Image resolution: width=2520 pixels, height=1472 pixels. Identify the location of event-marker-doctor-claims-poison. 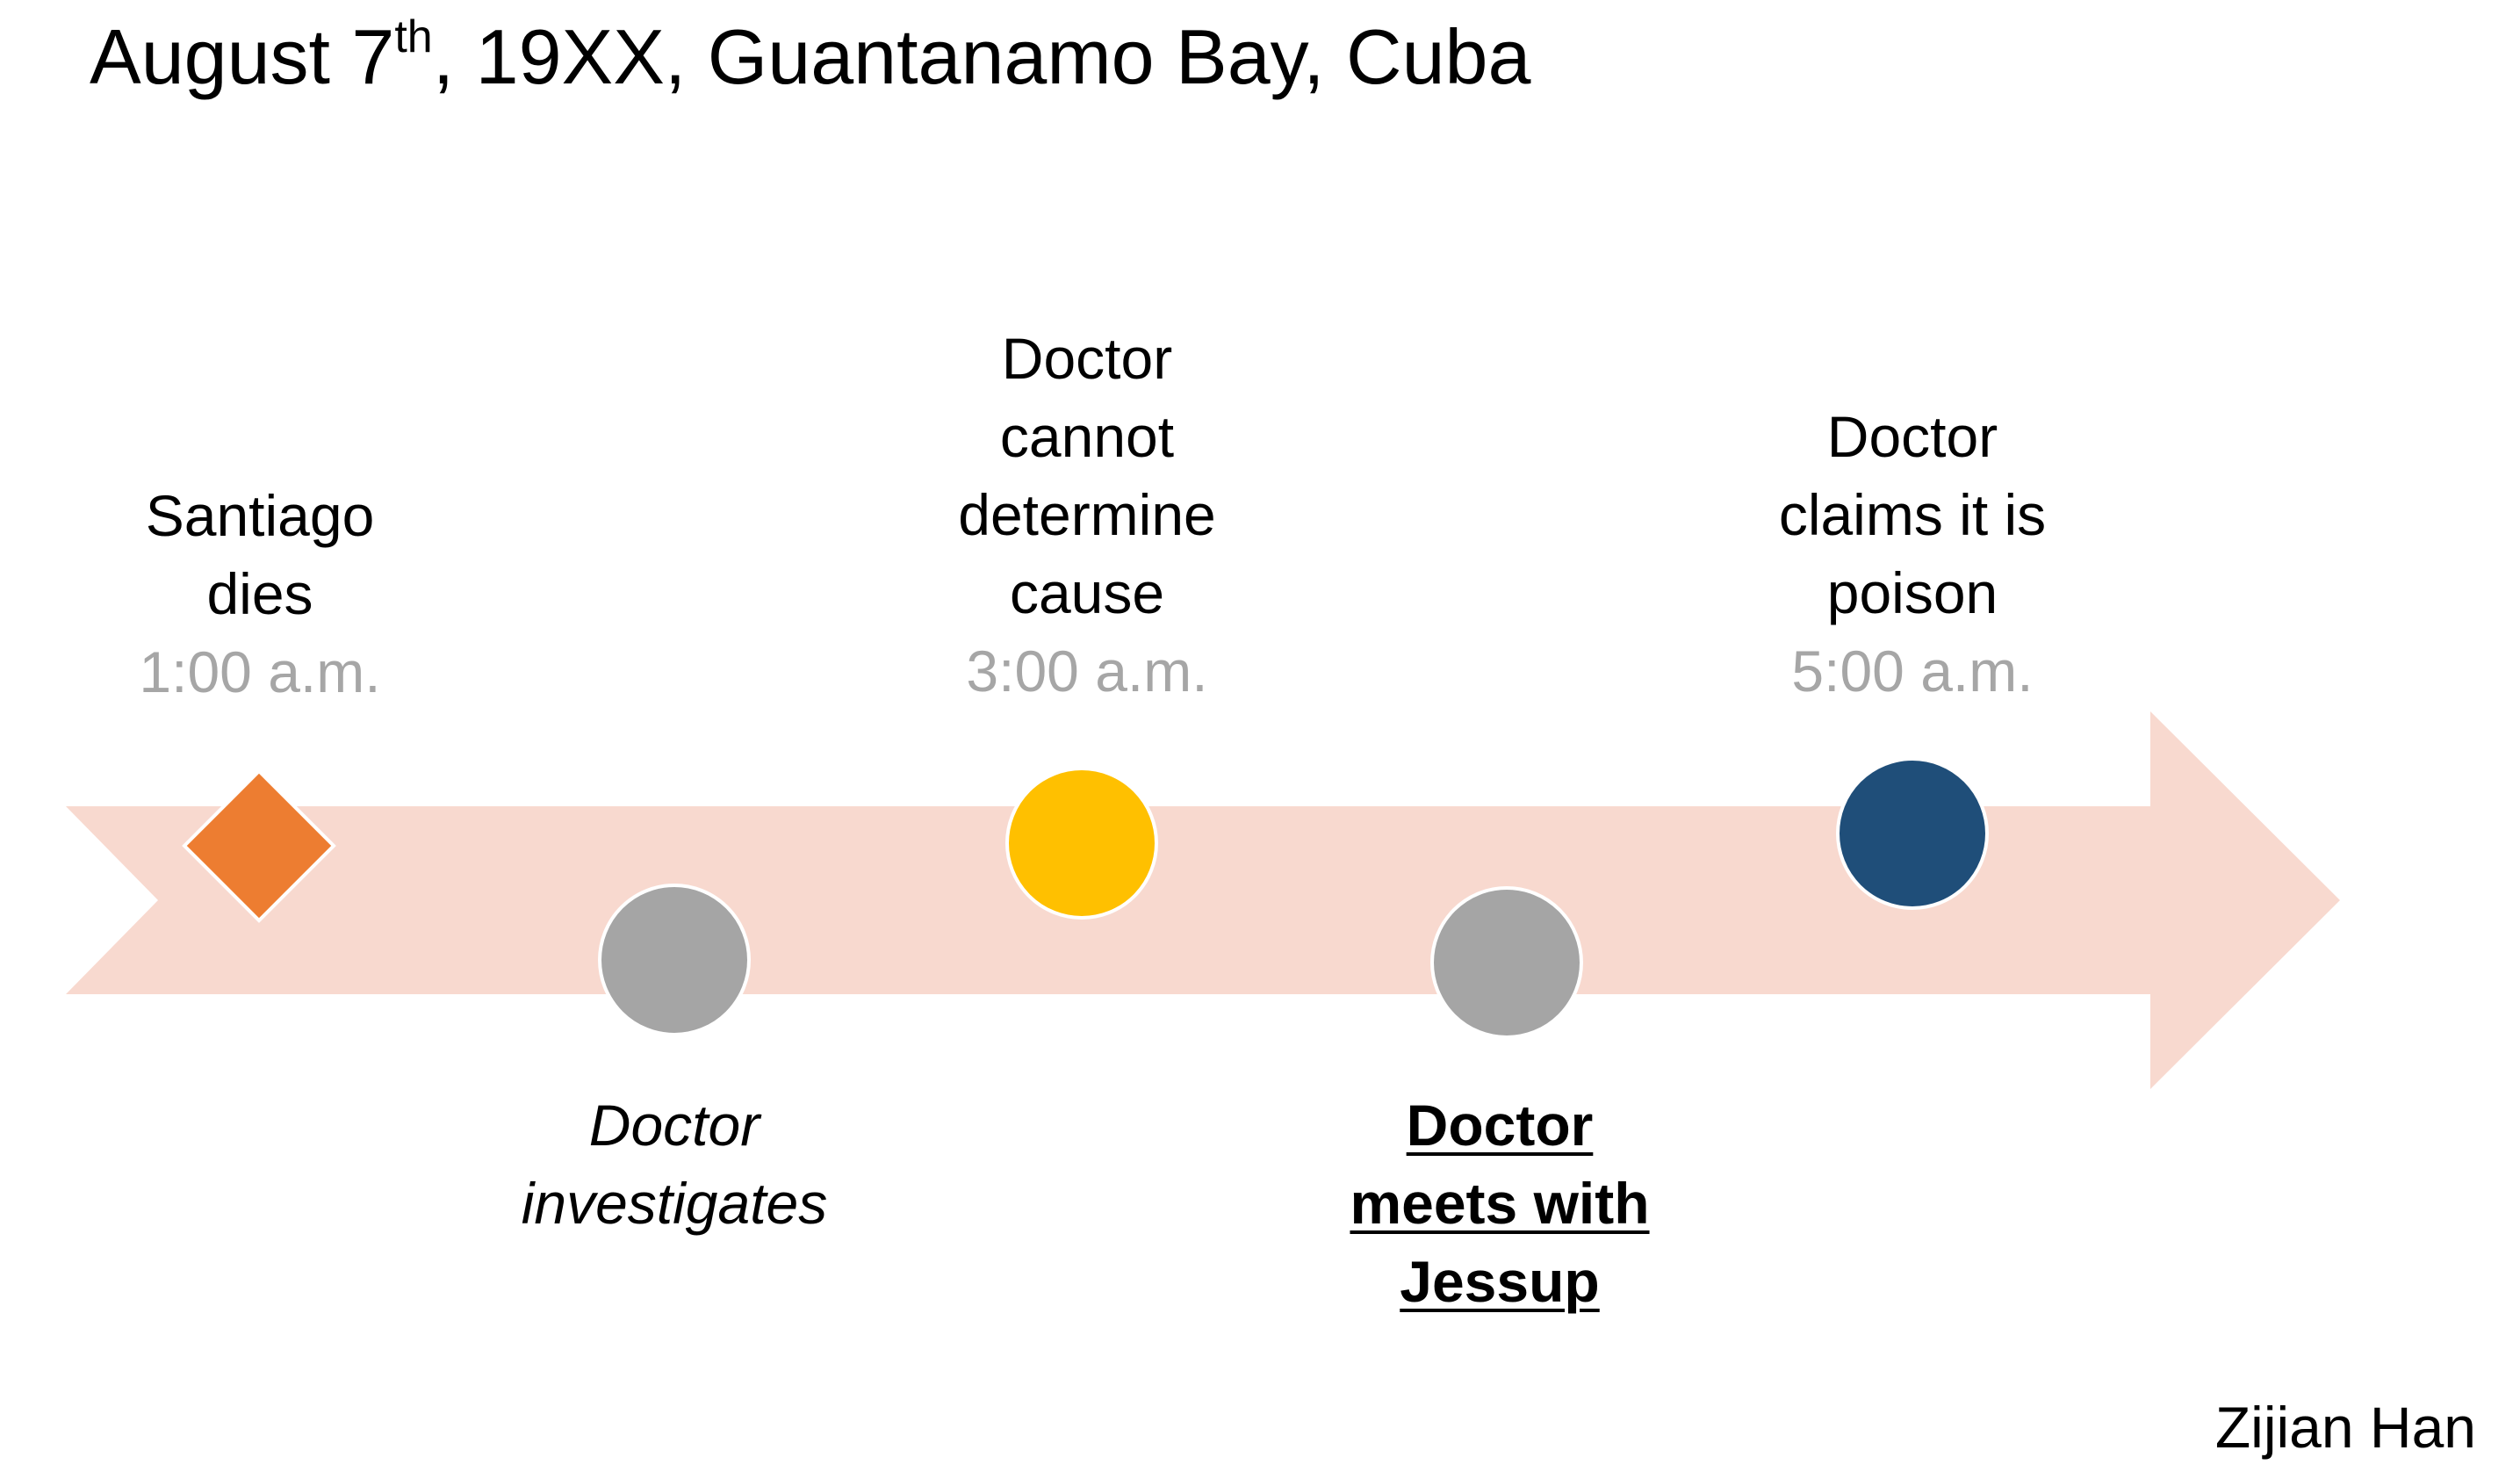
(1912, 833).